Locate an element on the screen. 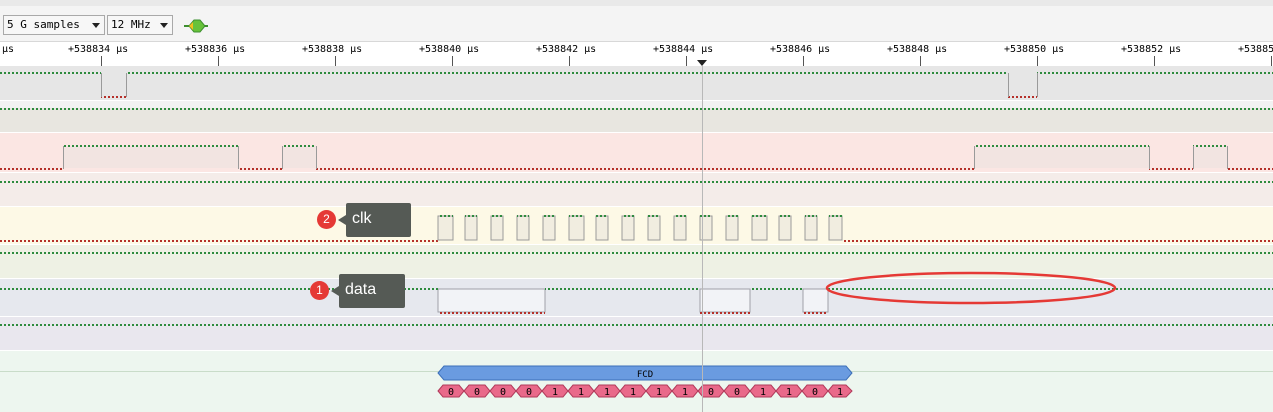 The image size is (1273, 412). sample-rate-value: 12 MHz is located at coordinates (131, 24).